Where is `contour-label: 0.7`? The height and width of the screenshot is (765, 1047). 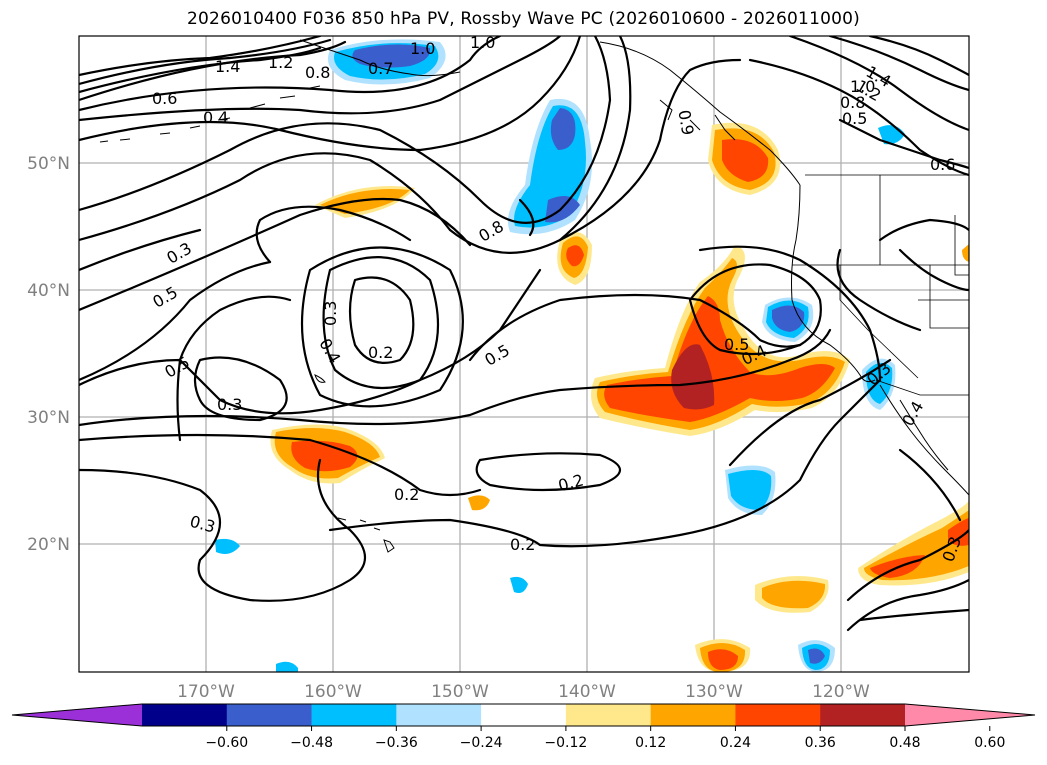 contour-label: 0.7 is located at coordinates (380, 68).